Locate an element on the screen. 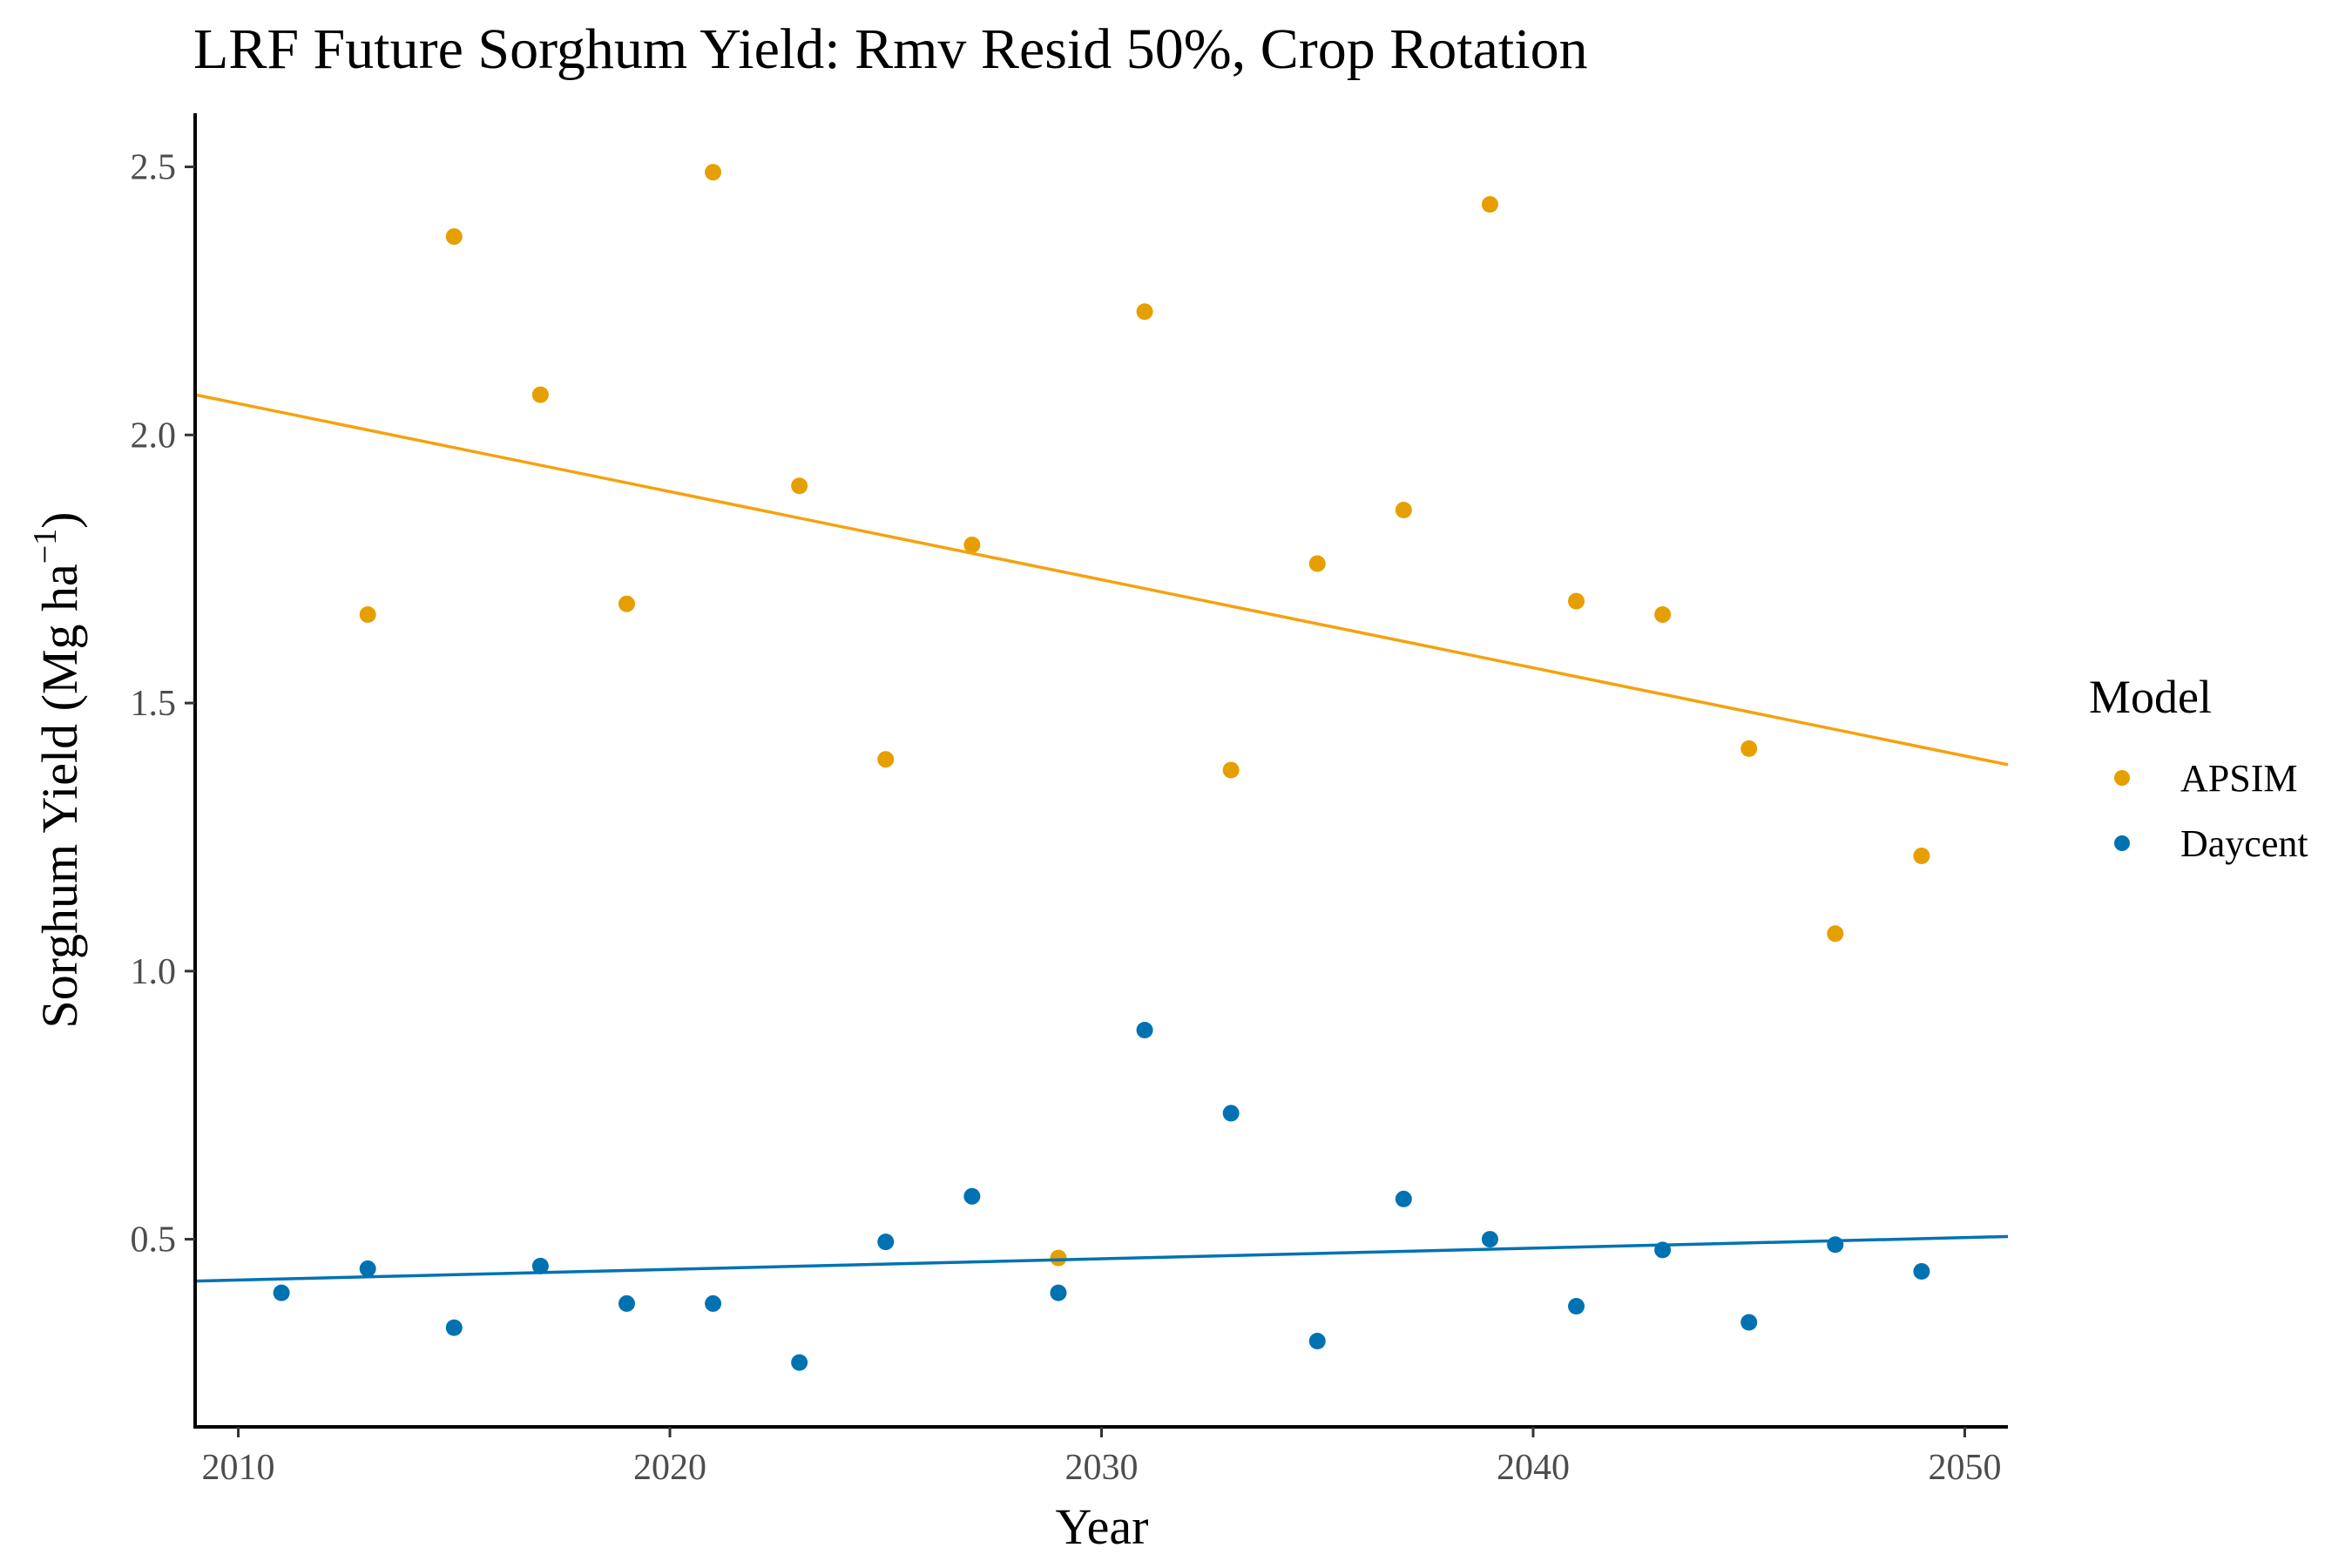  y-tick-label: 1.5 is located at coordinates (154, 704).